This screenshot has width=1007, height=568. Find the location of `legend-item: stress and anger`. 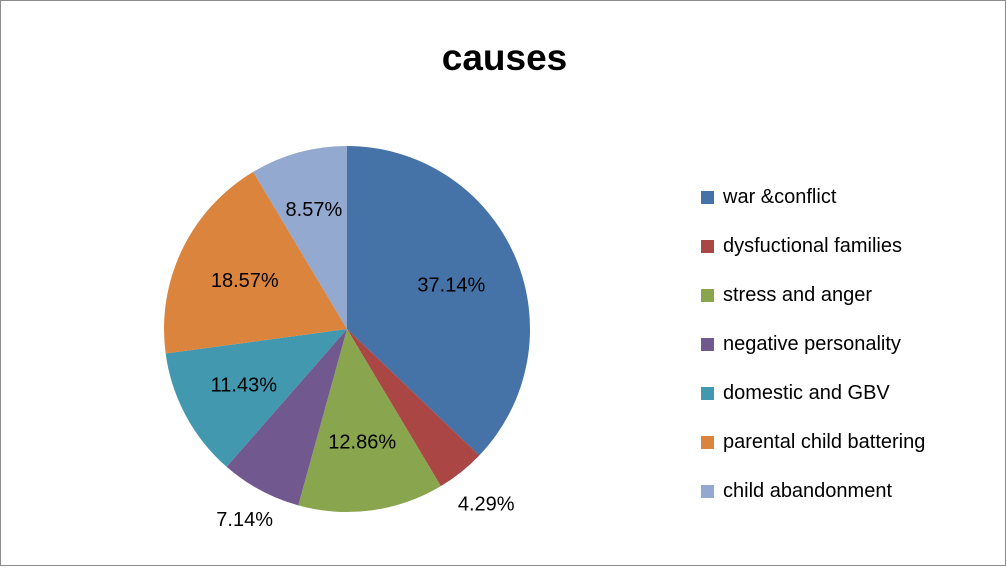

legend-item: stress and anger is located at coordinates (813, 295).